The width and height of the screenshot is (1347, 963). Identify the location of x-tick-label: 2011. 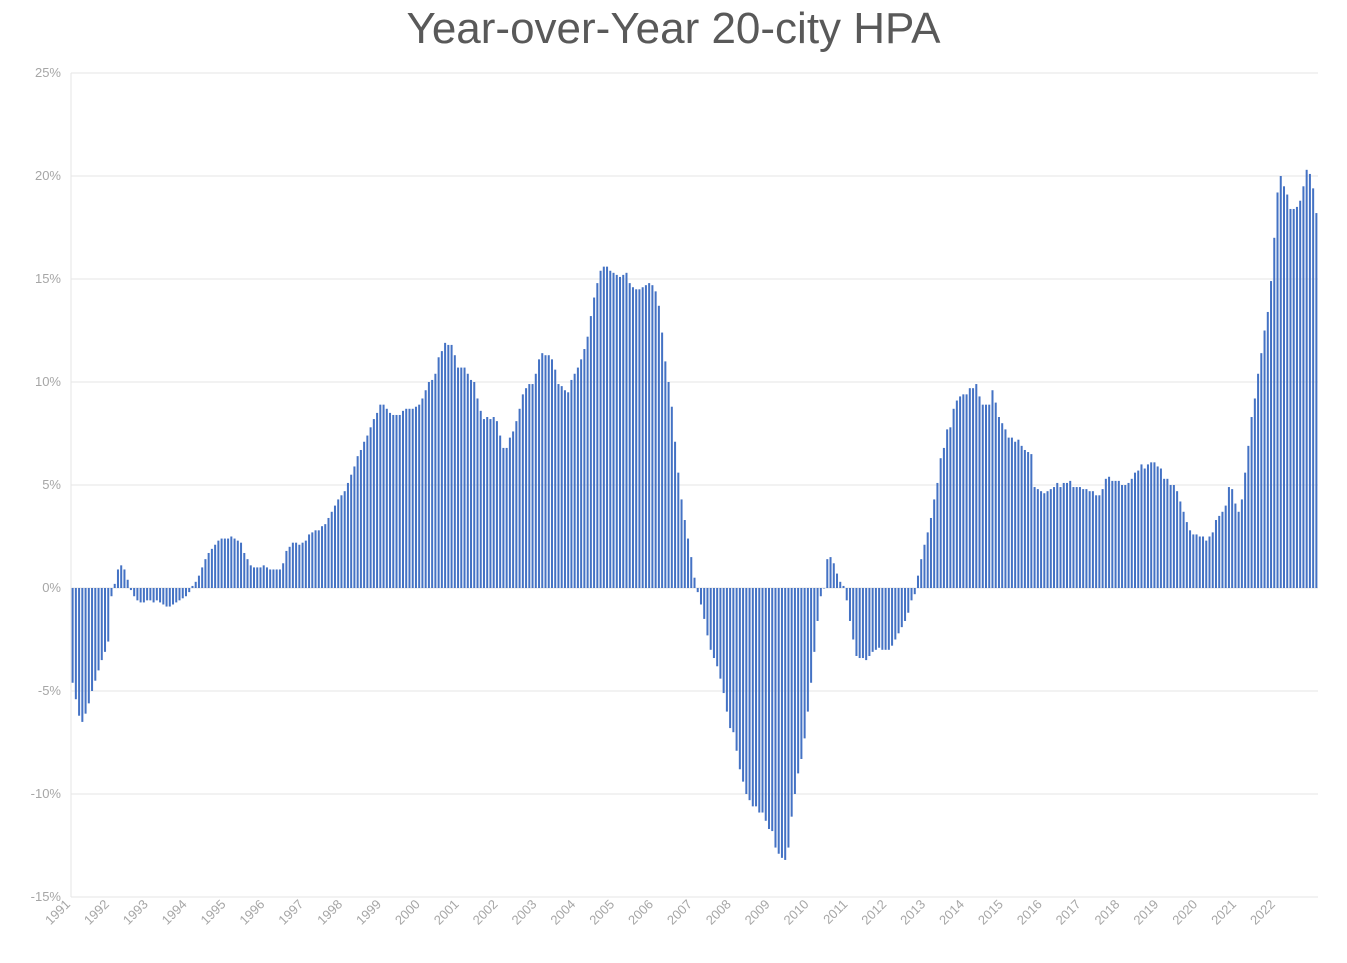
(835, 912).